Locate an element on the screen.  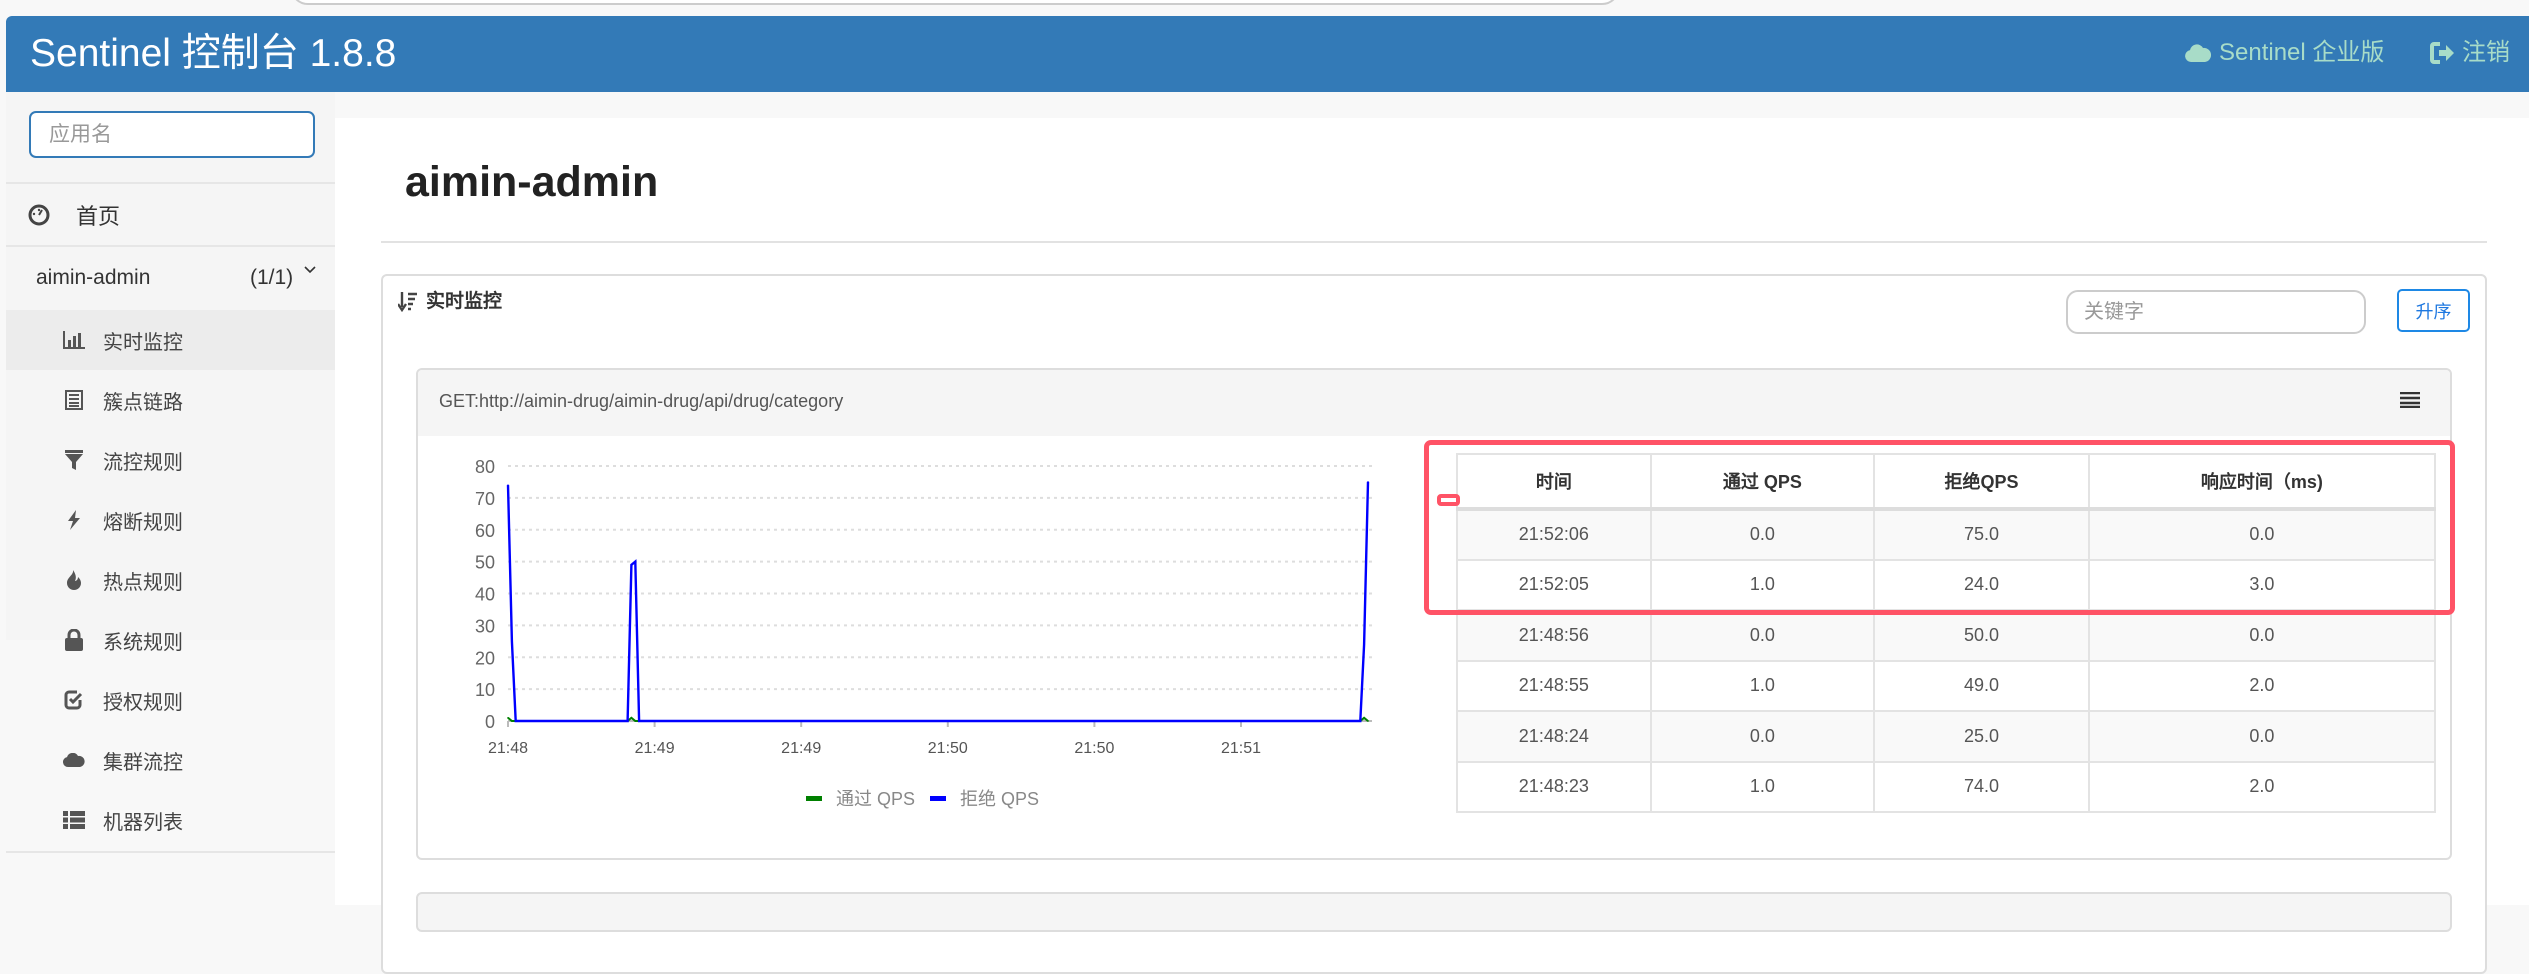
keyword-input is located at coordinates (2216, 312).